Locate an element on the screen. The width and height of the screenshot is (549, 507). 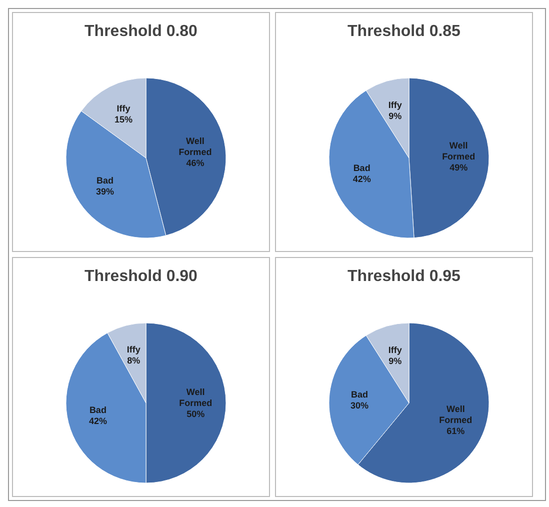
chart-title: Threshold 0.95 is located at coordinates (404, 277).